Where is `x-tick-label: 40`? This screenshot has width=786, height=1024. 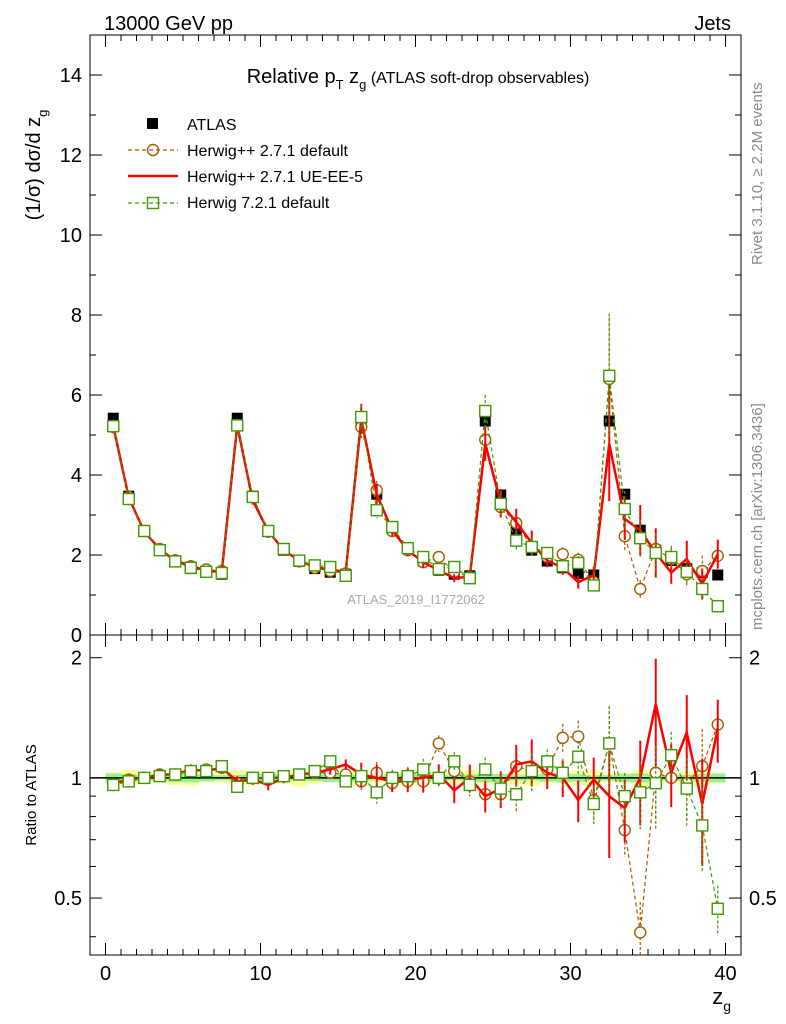 x-tick-label: 40 is located at coordinates (725, 974).